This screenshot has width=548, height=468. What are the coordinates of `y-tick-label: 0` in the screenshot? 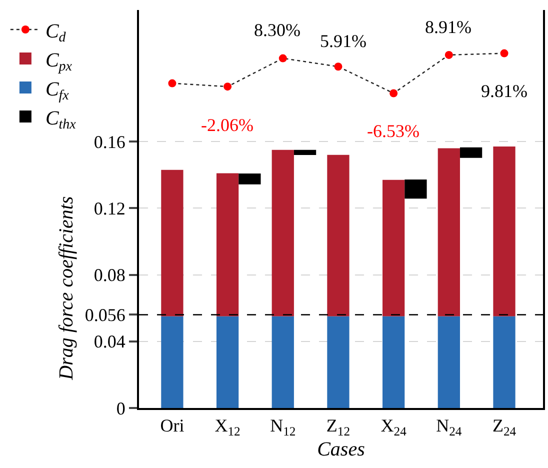 It's located at (121, 408).